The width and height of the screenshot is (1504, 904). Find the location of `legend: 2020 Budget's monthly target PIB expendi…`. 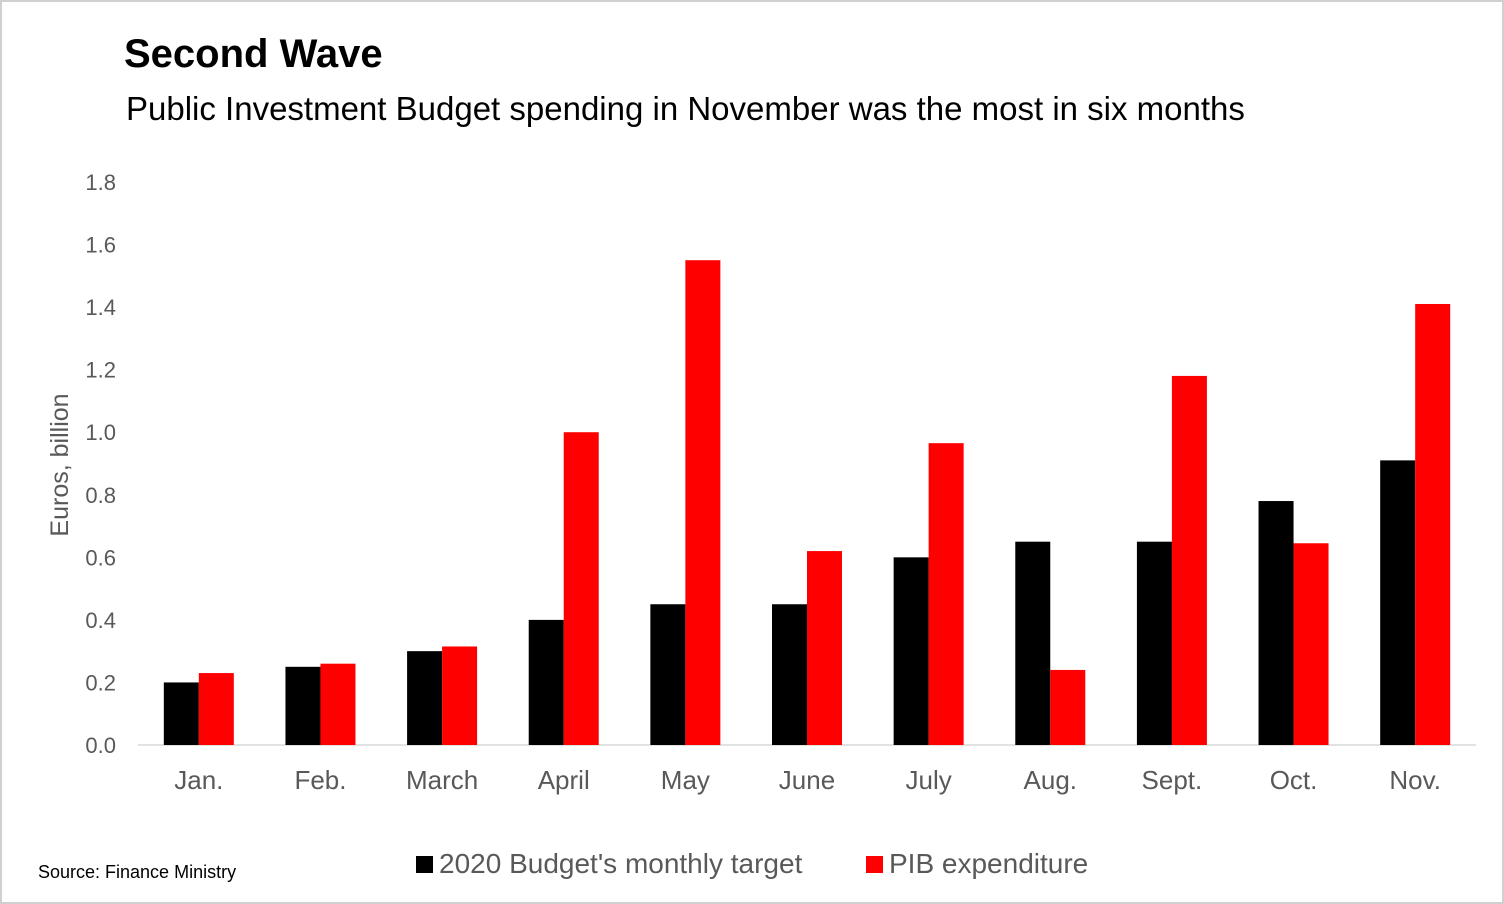

legend: 2020 Budget's monthly target PIB expendi… is located at coordinates (752, 868).